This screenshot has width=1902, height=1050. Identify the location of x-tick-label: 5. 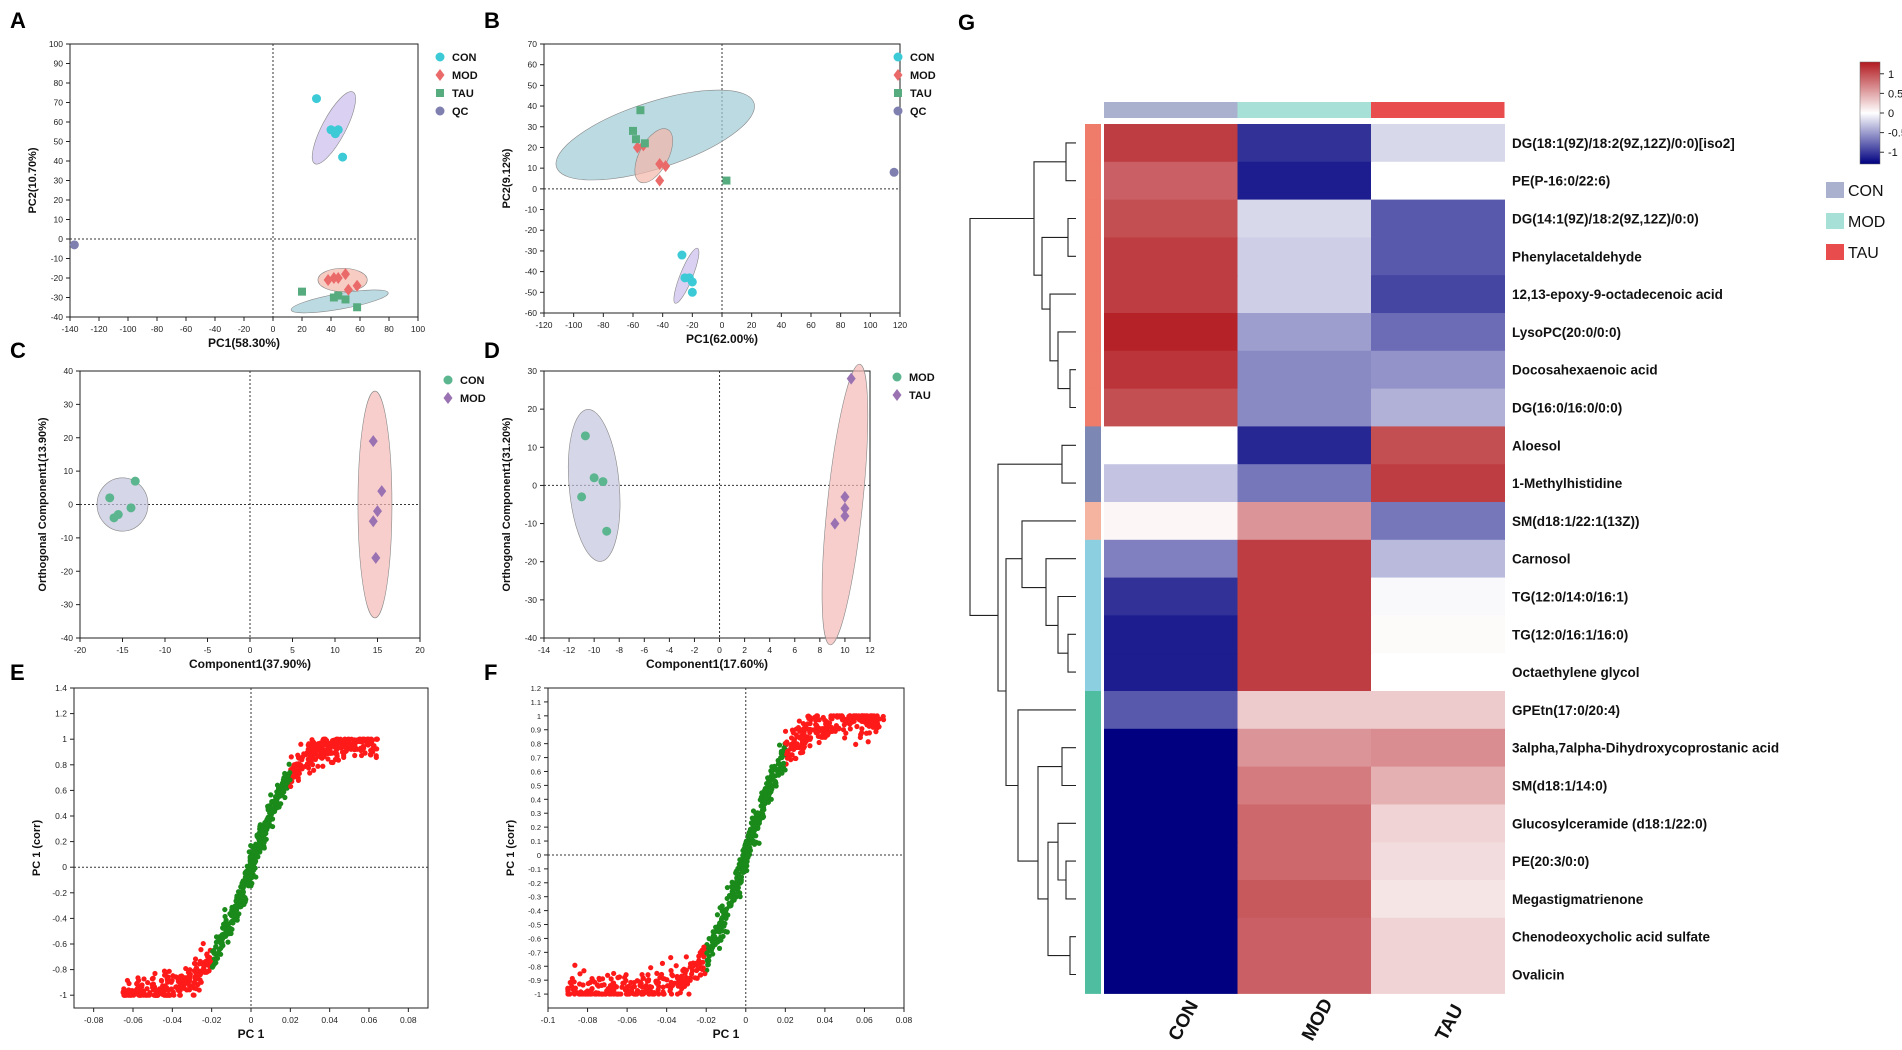
(292, 650).